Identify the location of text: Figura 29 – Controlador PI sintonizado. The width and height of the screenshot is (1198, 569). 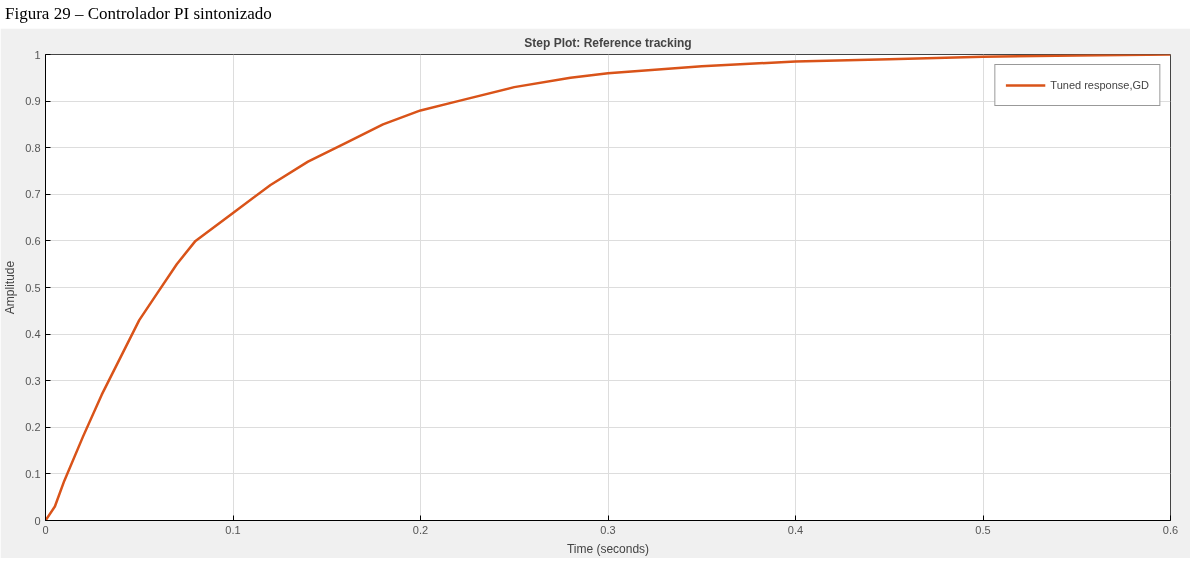
(138, 13).